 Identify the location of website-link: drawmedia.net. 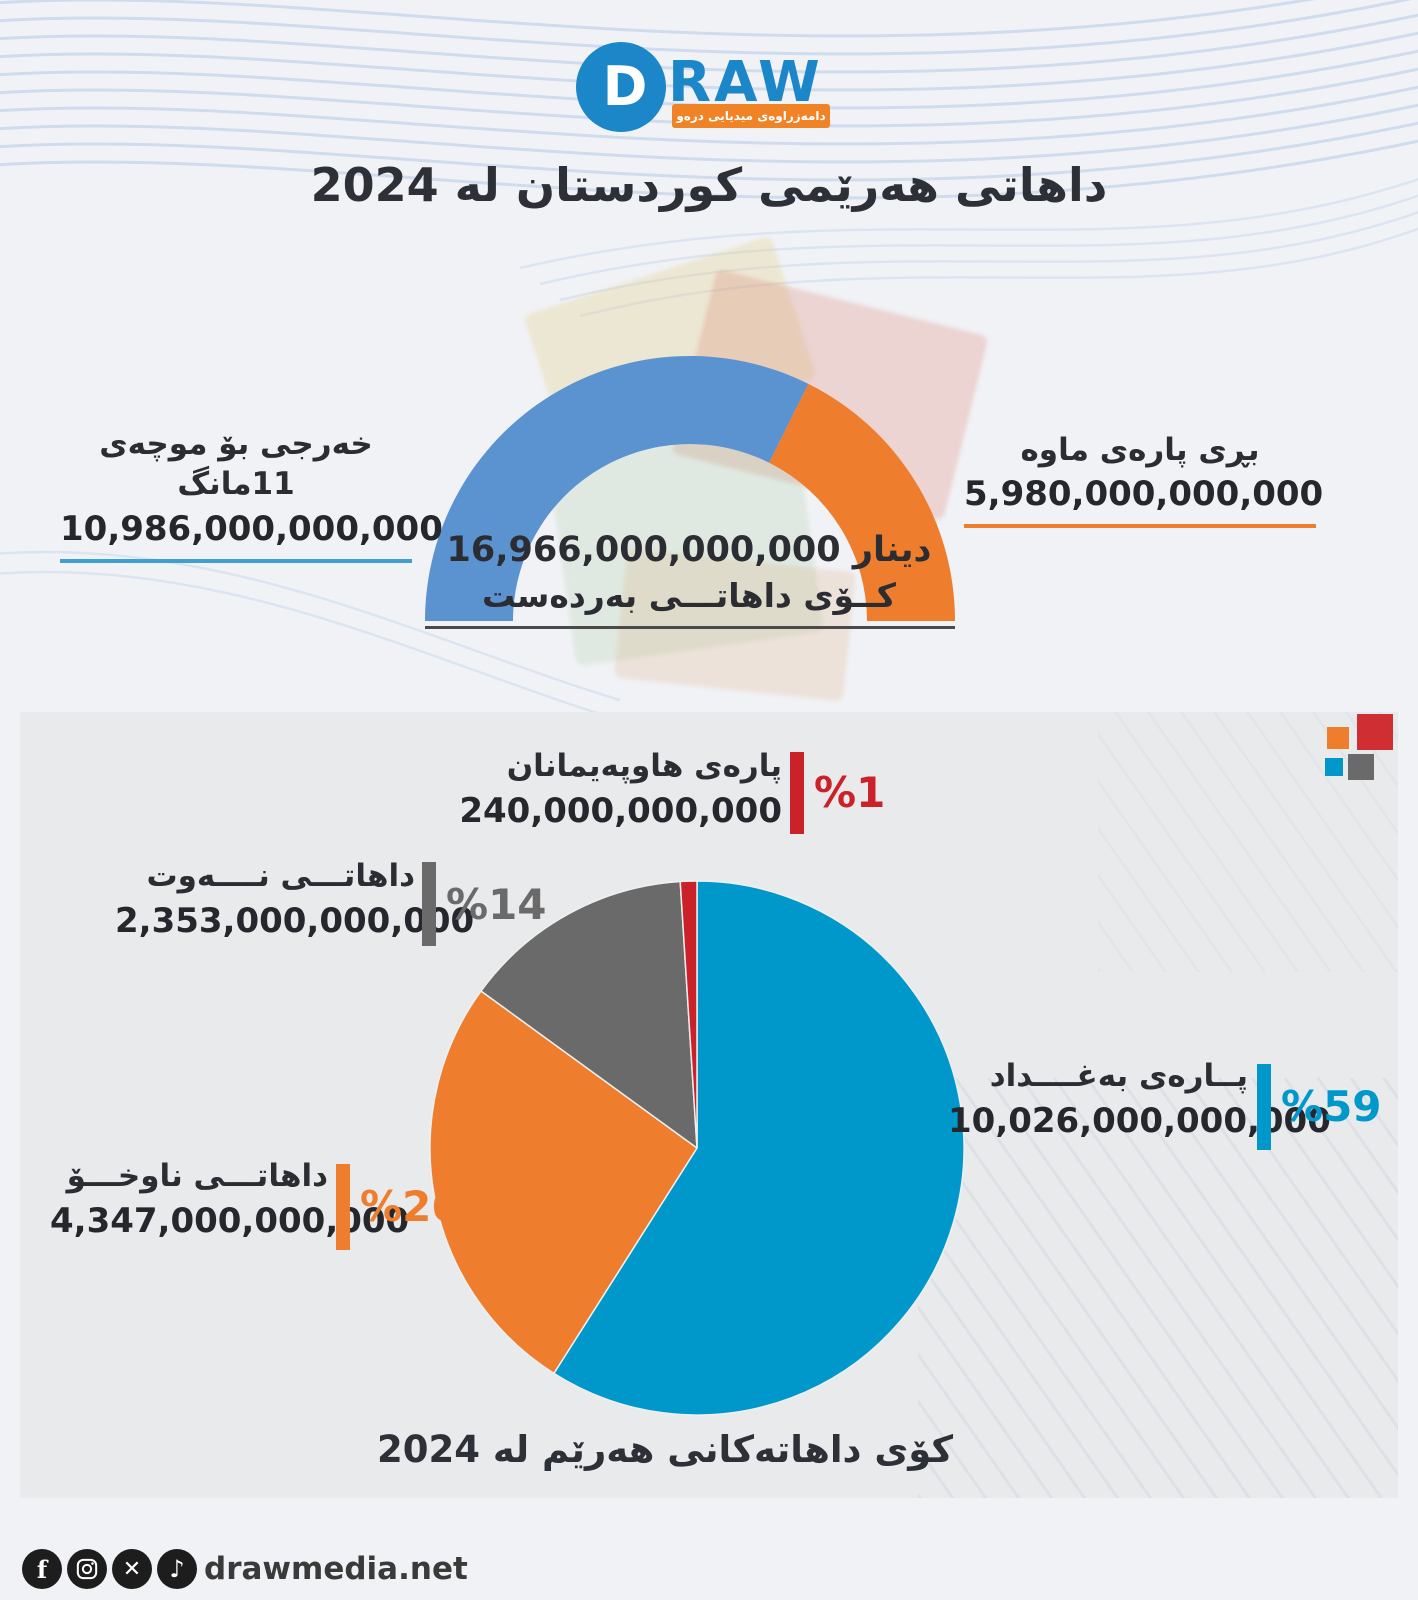
(336, 1569).